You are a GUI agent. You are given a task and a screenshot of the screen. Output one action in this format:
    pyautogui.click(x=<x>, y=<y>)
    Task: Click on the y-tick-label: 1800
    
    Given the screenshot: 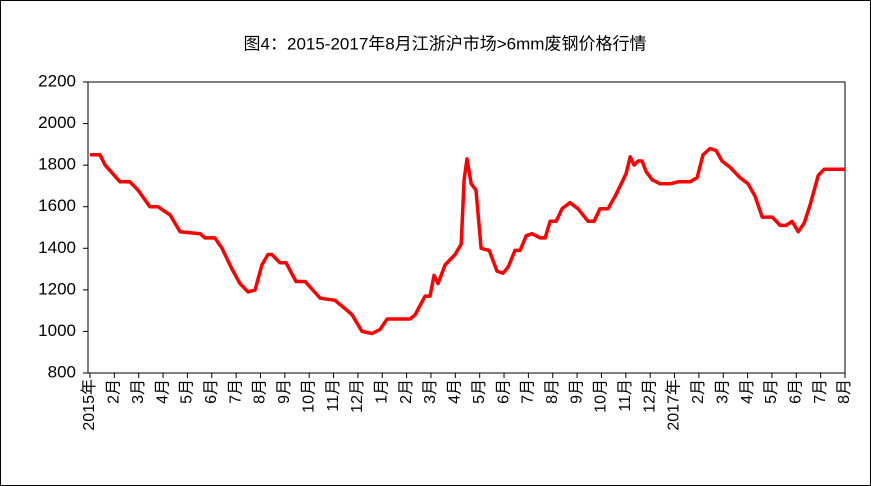 What is the action you would take?
    pyautogui.click(x=57, y=164)
    